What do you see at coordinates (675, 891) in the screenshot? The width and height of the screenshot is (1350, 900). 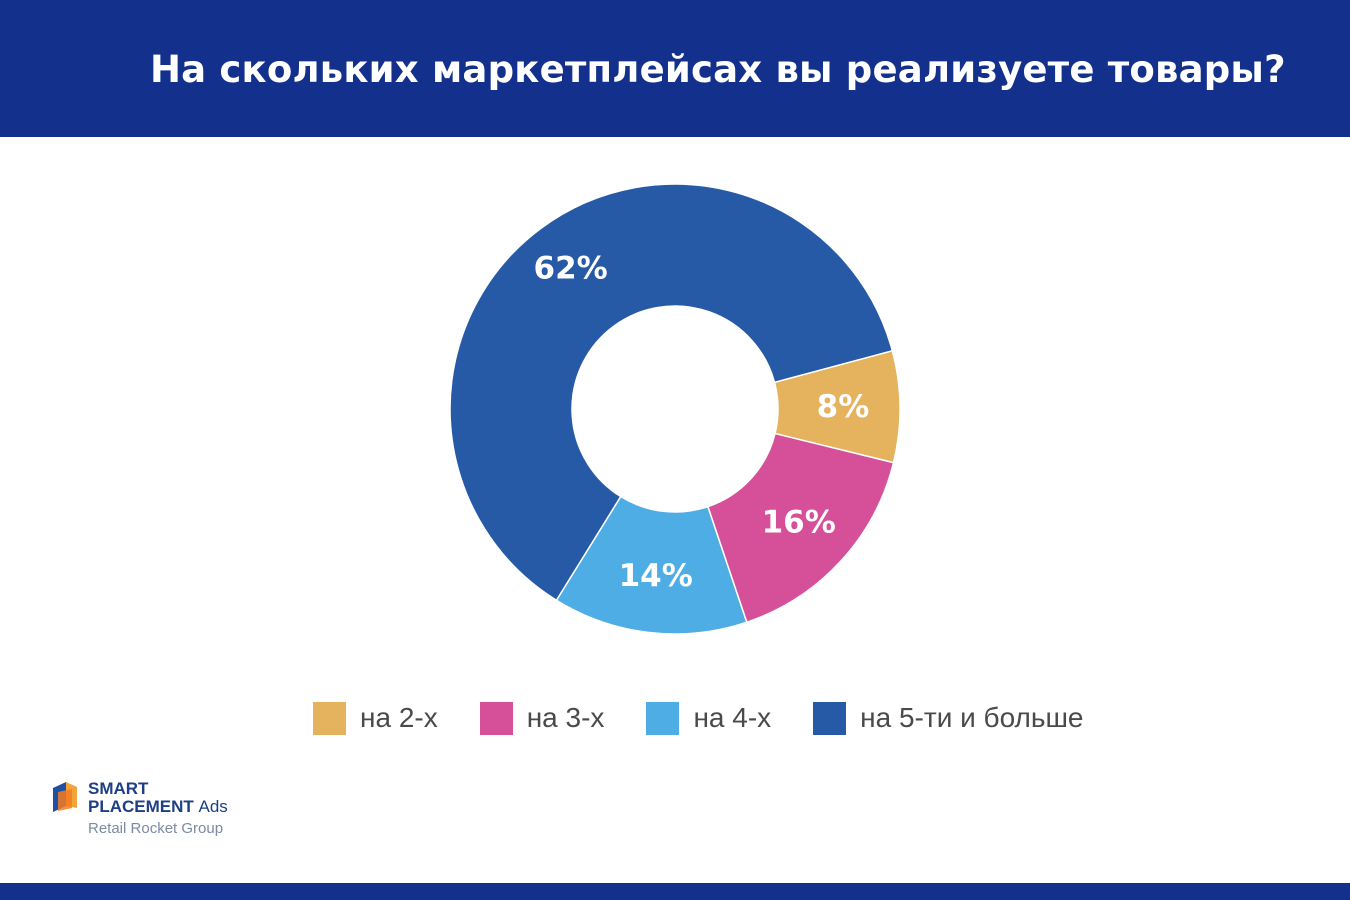 I see `footer-bar` at bounding box center [675, 891].